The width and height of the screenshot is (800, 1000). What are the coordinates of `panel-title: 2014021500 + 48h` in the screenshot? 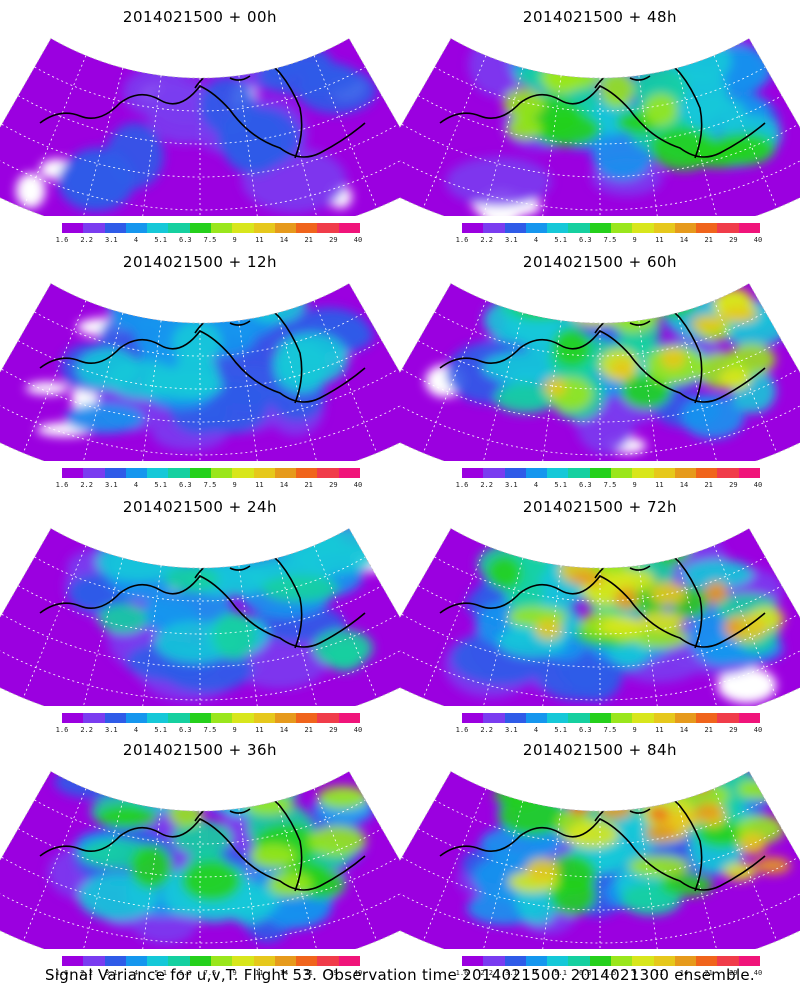 It's located at (600, 17).